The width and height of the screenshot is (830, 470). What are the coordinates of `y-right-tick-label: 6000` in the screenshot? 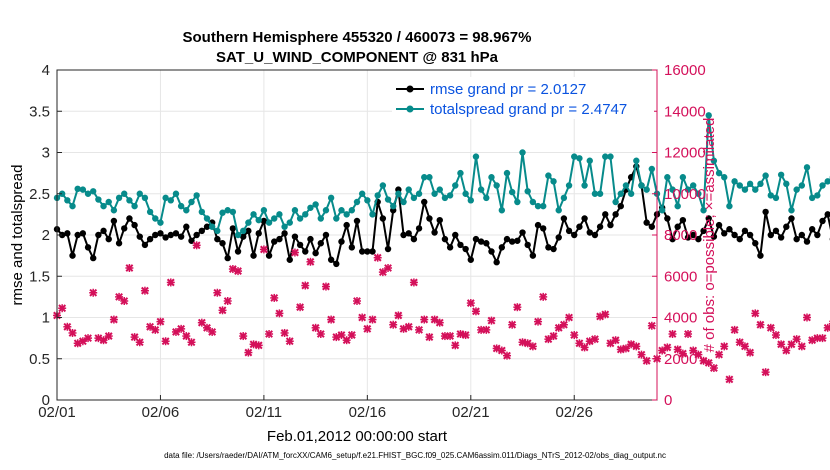 It's located at (680, 276).